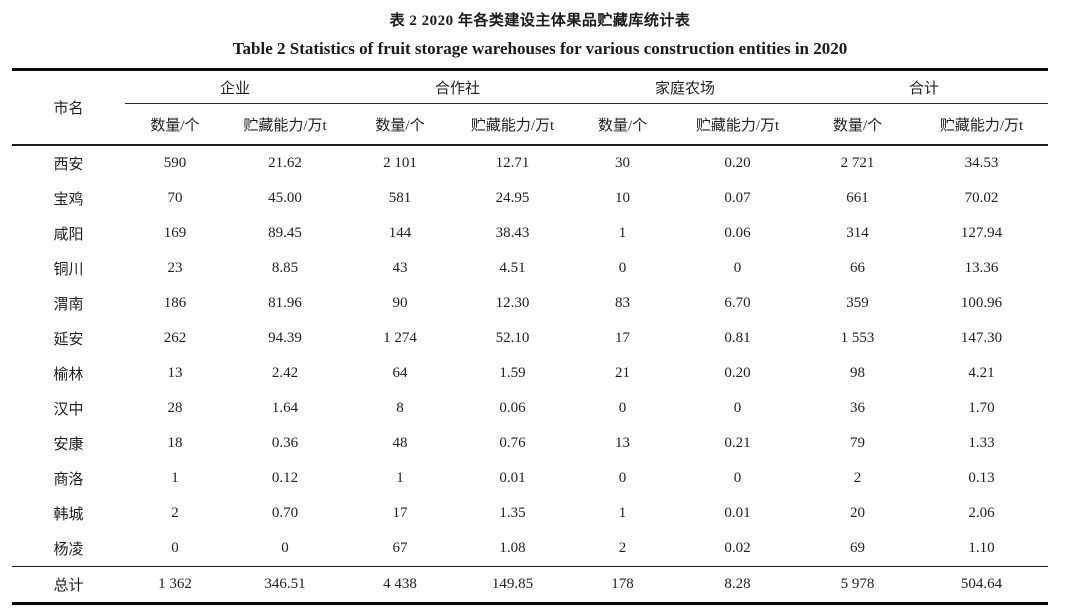  I want to click on value-cell: 1.10, so click(981, 548).